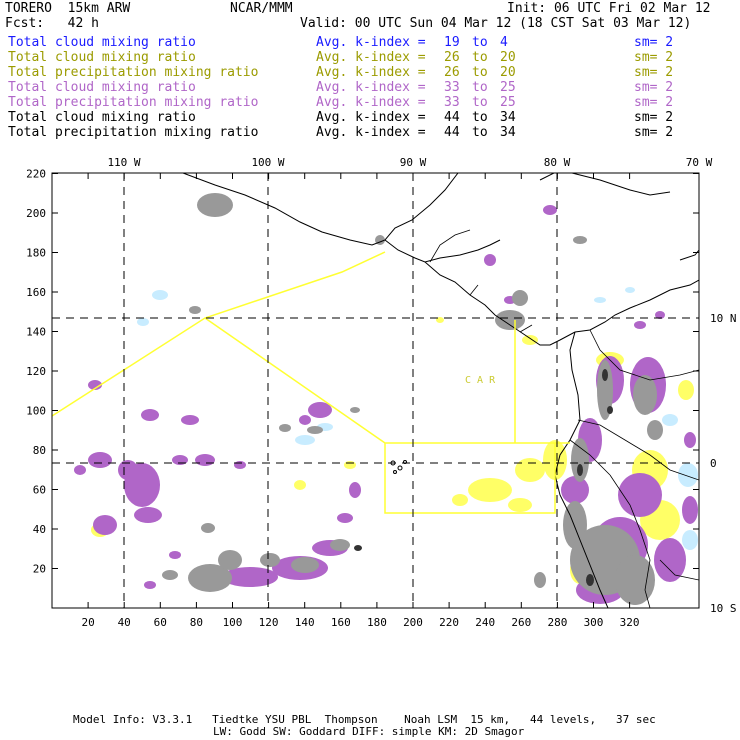 The width and height of the screenshot is (740, 740). What do you see at coordinates (36, 253) in the screenshot?
I see `y-tick-label: 180` at bounding box center [36, 253].